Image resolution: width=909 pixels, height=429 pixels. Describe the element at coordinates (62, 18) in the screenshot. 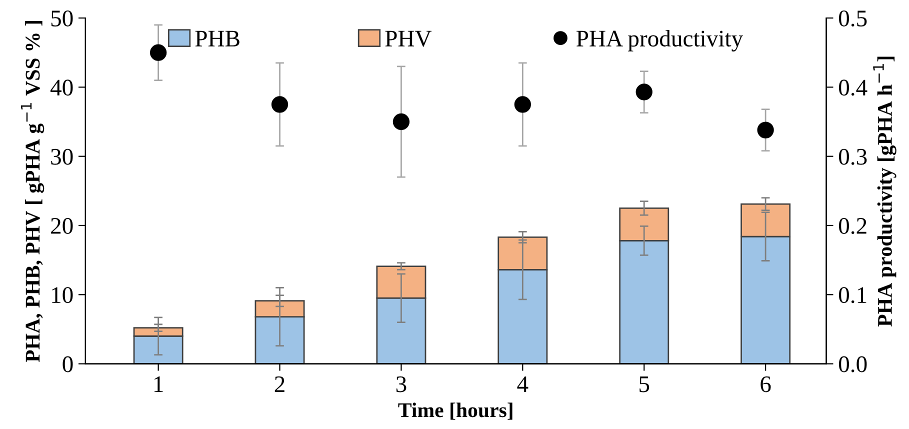

I see `y-tick-label: 50` at that location.